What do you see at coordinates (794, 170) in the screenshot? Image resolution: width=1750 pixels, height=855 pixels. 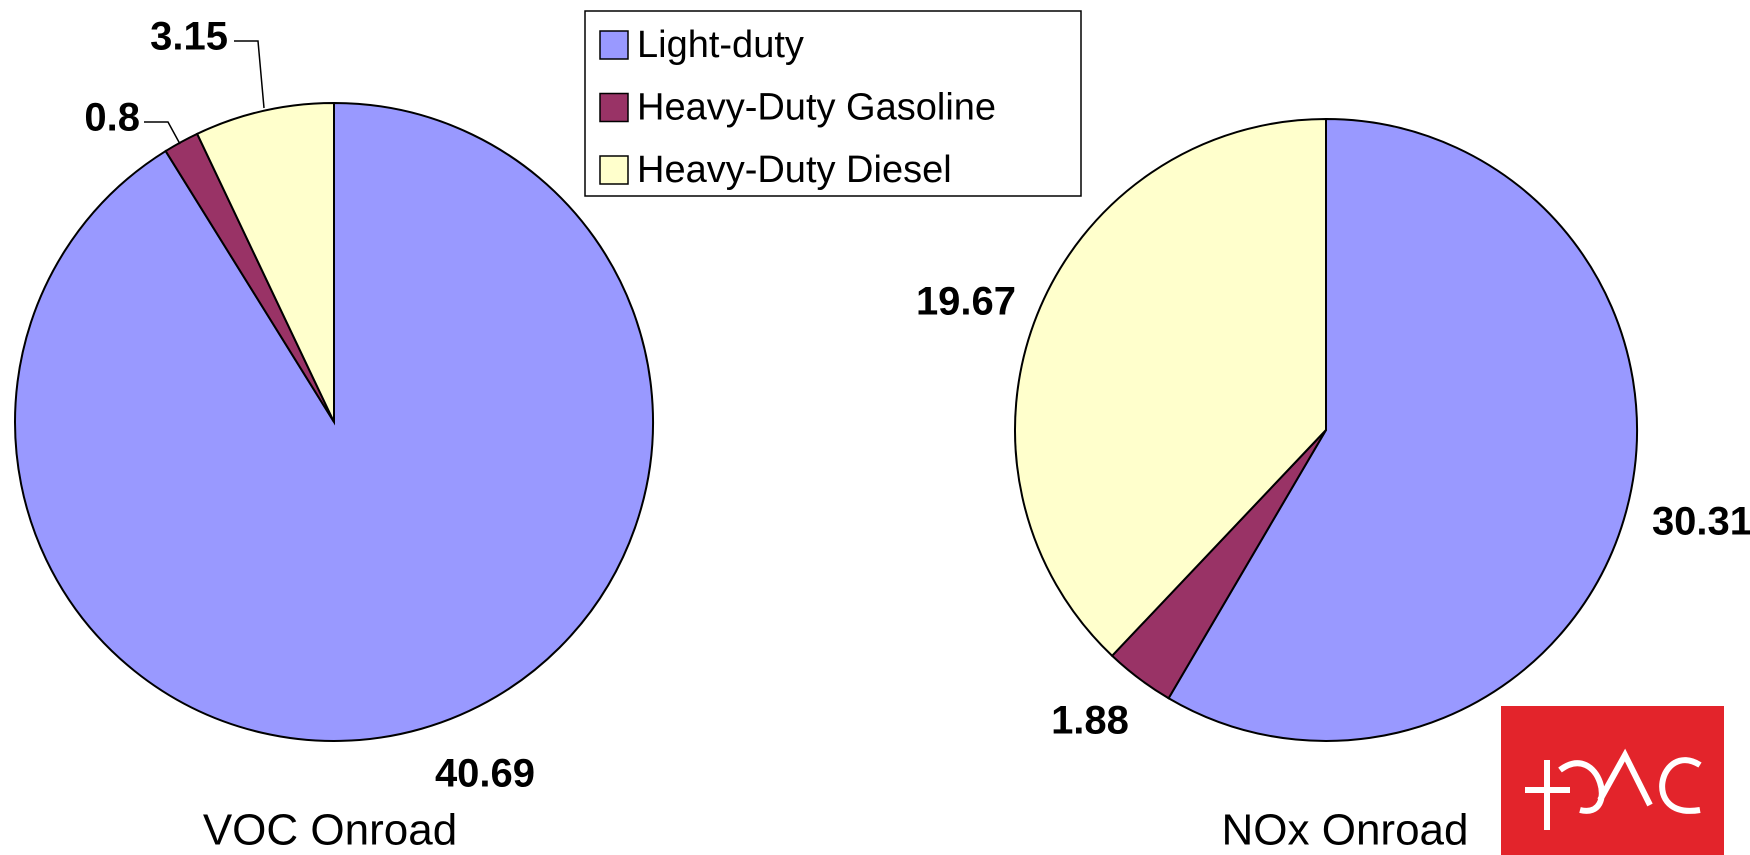 I see `legend-label: Heavy-Duty Diesel` at bounding box center [794, 170].